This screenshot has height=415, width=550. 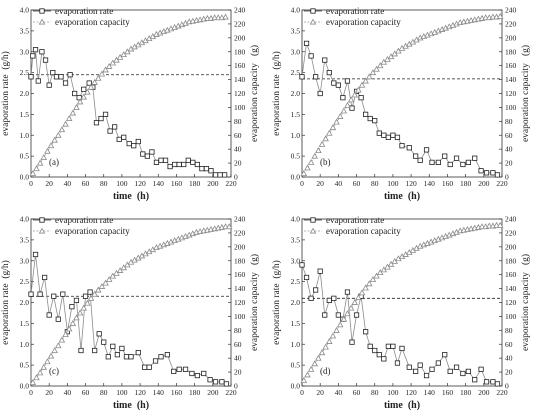 I want to click on x-tick-label: 60, so click(x=86, y=183).